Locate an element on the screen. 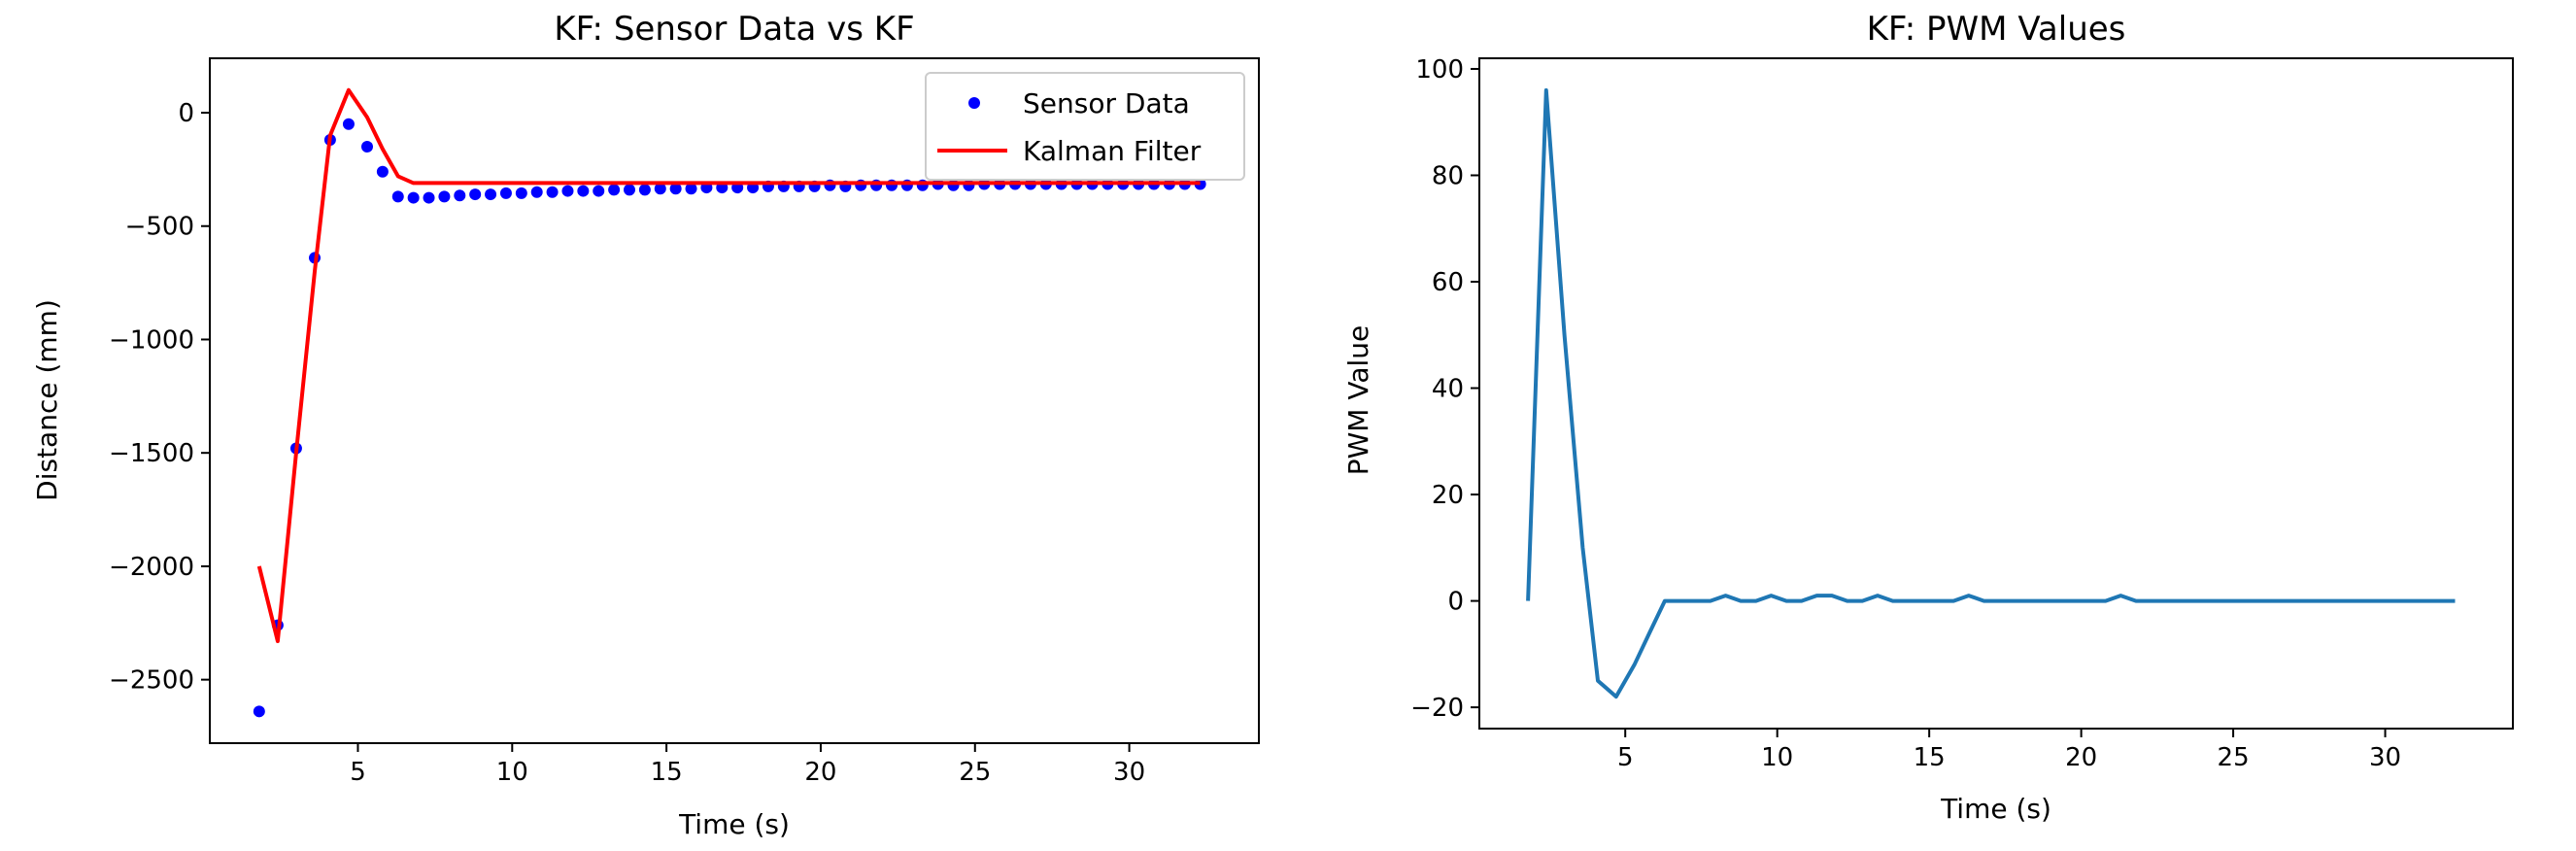 This screenshot has width=2576, height=851. y-tick-label: −1500 is located at coordinates (151, 453).